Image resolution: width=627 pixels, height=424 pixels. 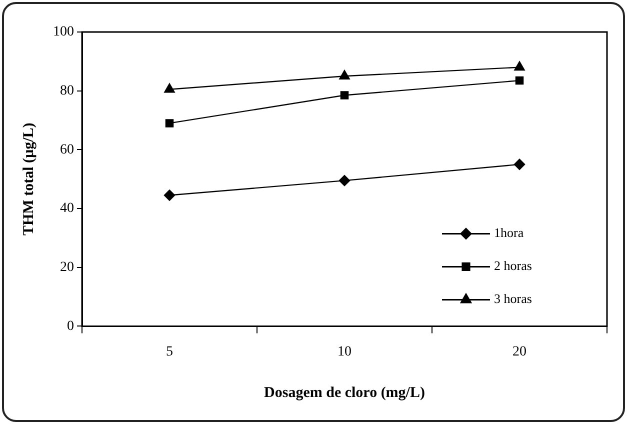 I want to click on legend-label: 2 horas, so click(x=513, y=266).